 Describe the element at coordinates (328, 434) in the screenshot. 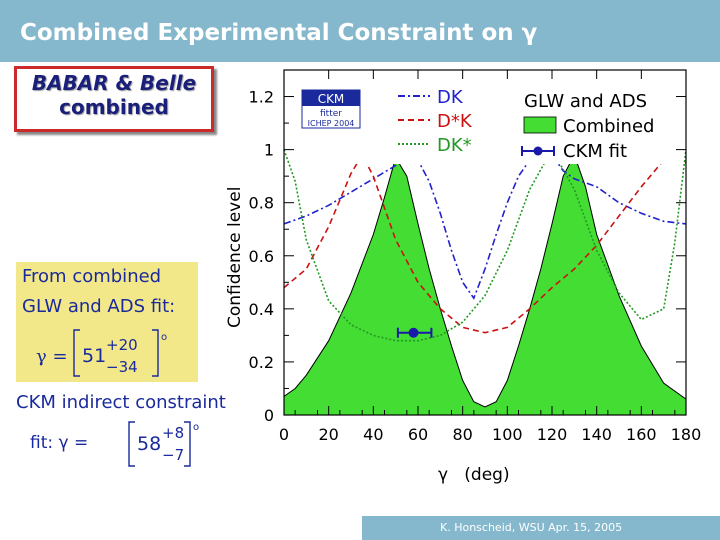

I see `x-tick-label: 20` at that location.